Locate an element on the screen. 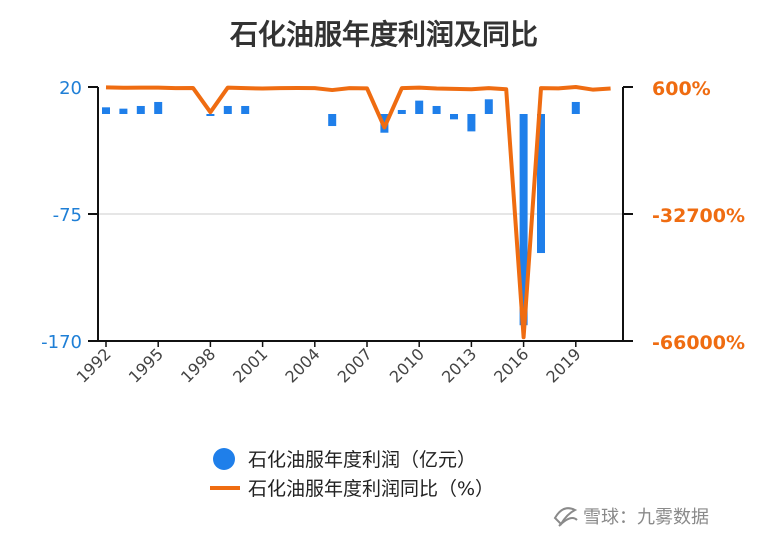 This screenshot has height=540, width=768. bar-1999 is located at coordinates (227, 109).